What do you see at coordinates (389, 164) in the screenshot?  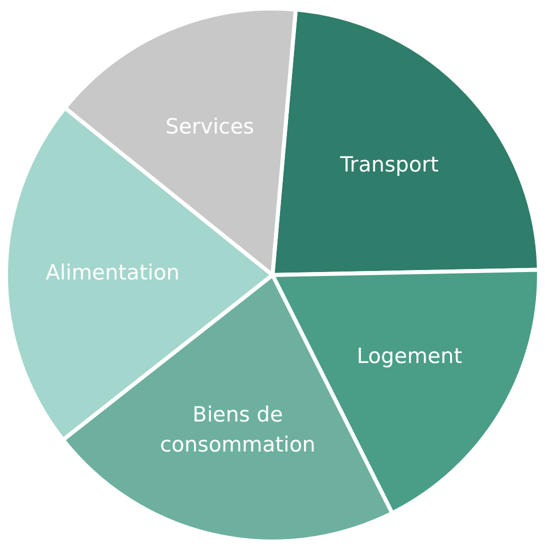 I see `slice-label: Transport` at bounding box center [389, 164].